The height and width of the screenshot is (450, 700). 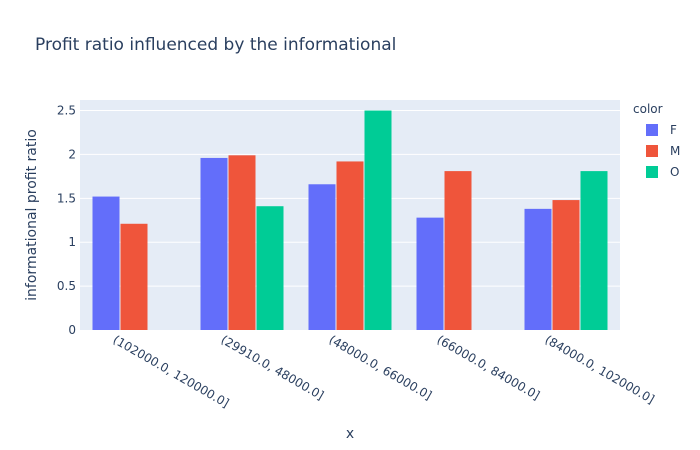 What do you see at coordinates (66, 286) in the screenshot?
I see `y-tick-label: 0.5` at bounding box center [66, 286].